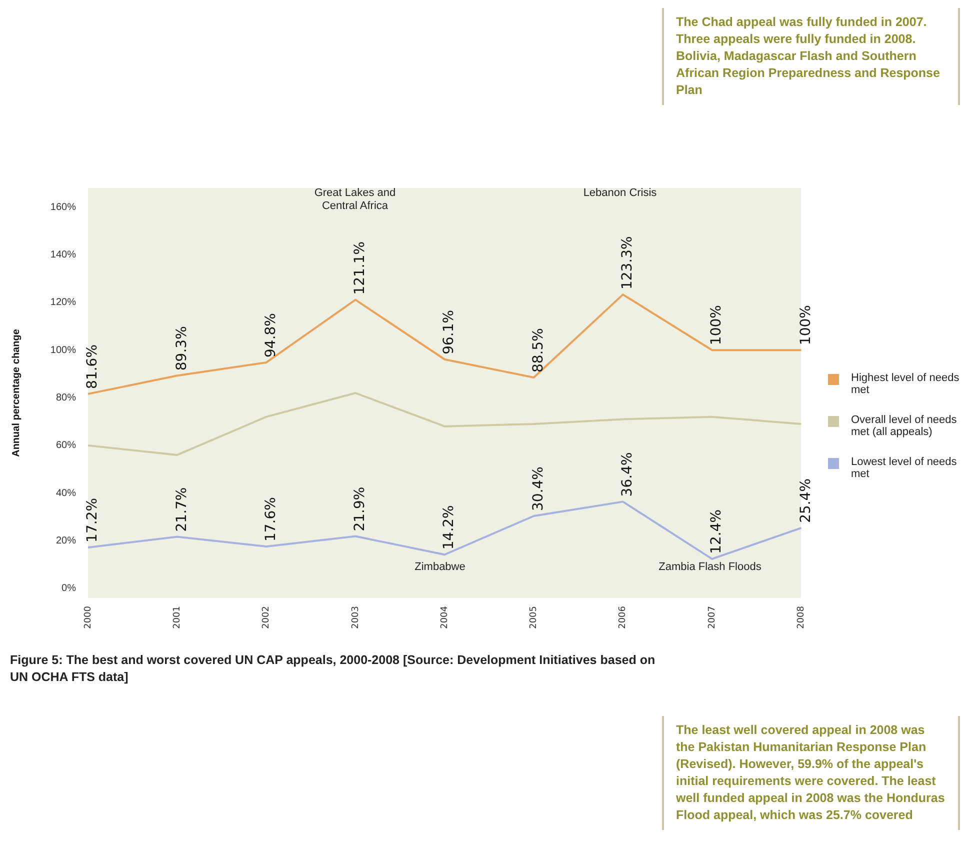 The width and height of the screenshot is (967, 858). I want to click on y-tick-label: 100%, so click(63, 350).